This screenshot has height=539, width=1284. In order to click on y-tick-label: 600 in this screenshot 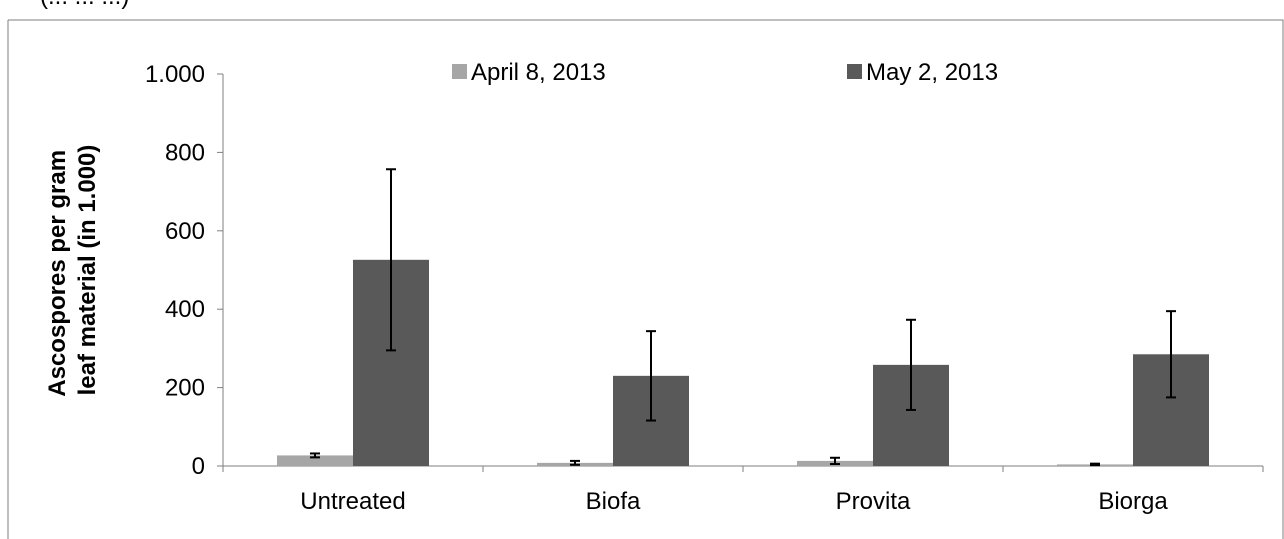, I will do `click(185, 231)`.